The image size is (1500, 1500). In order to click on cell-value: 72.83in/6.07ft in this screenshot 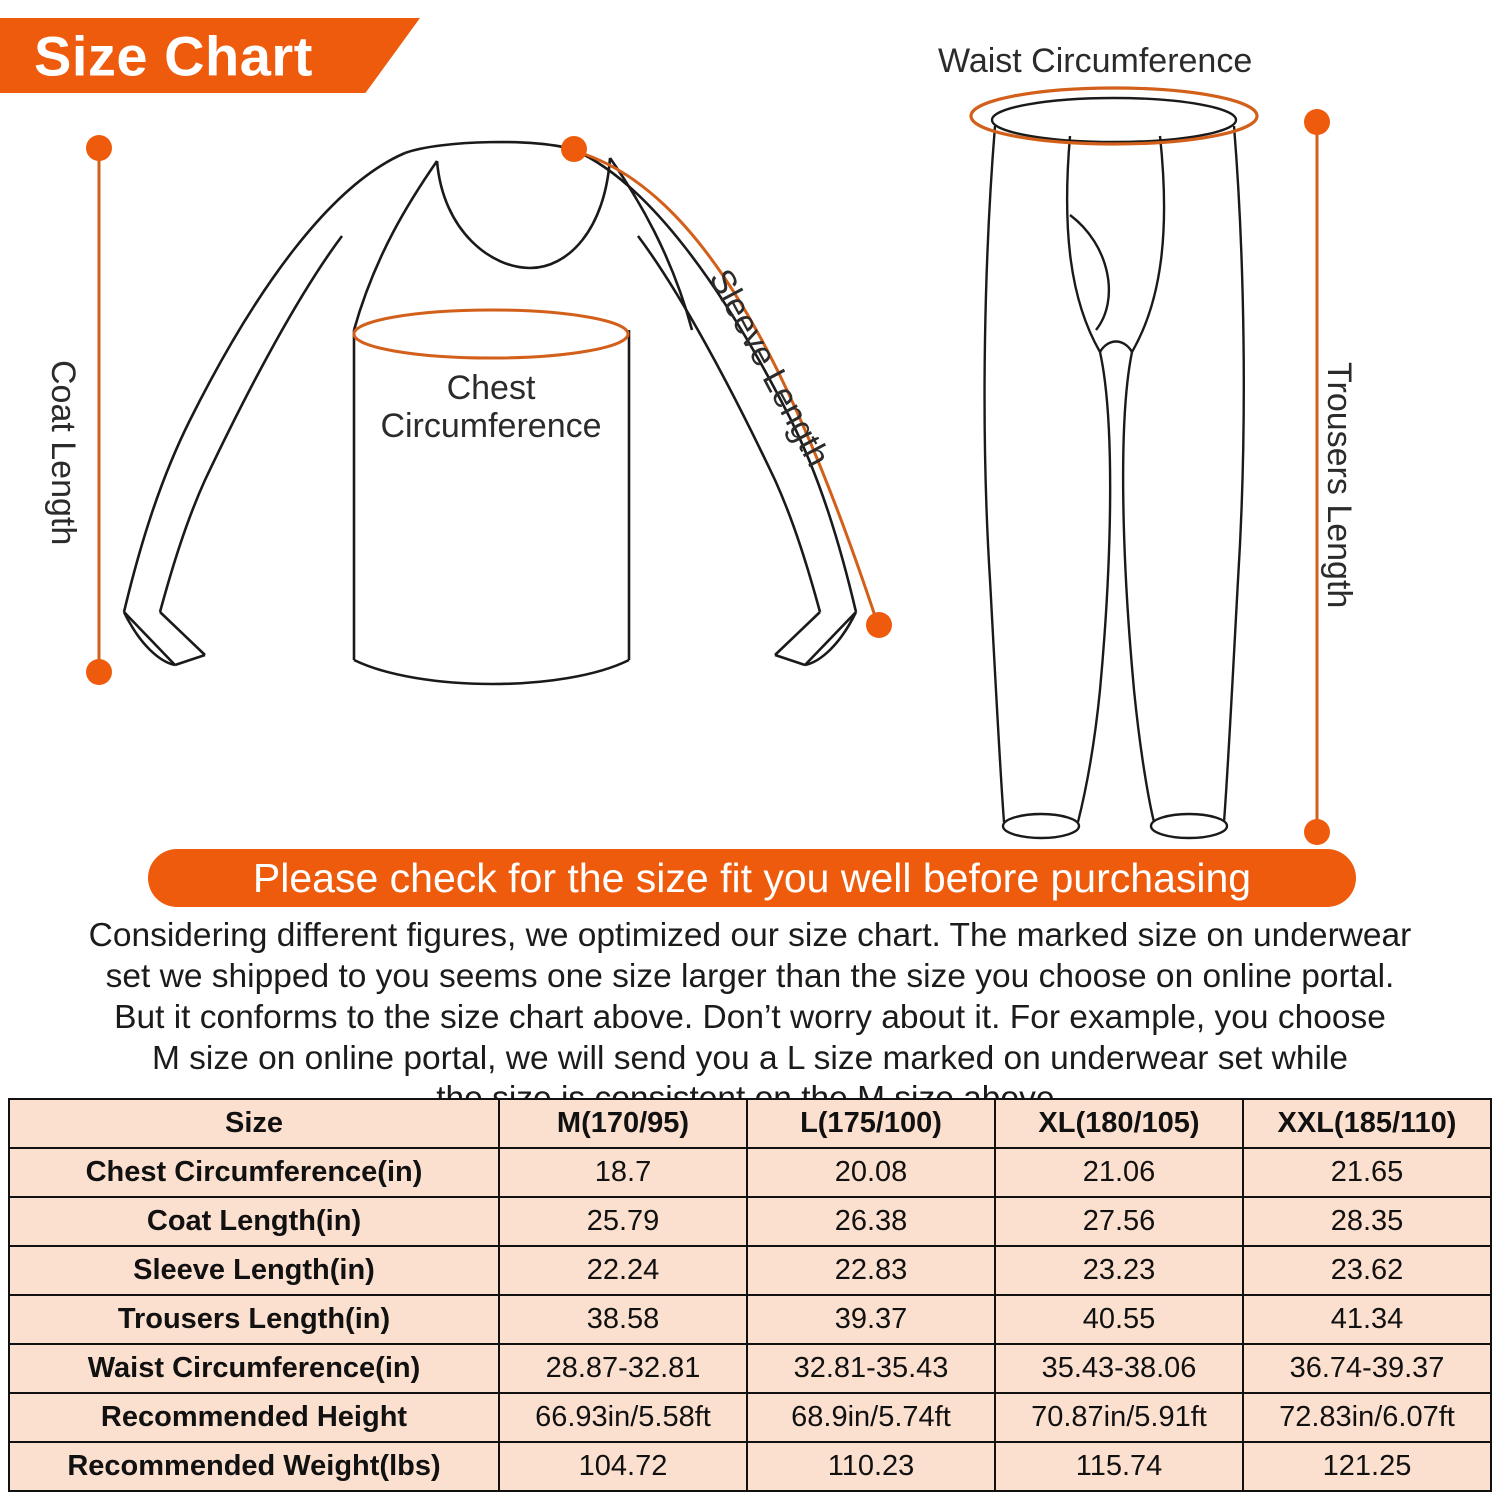, I will do `click(1367, 1417)`.